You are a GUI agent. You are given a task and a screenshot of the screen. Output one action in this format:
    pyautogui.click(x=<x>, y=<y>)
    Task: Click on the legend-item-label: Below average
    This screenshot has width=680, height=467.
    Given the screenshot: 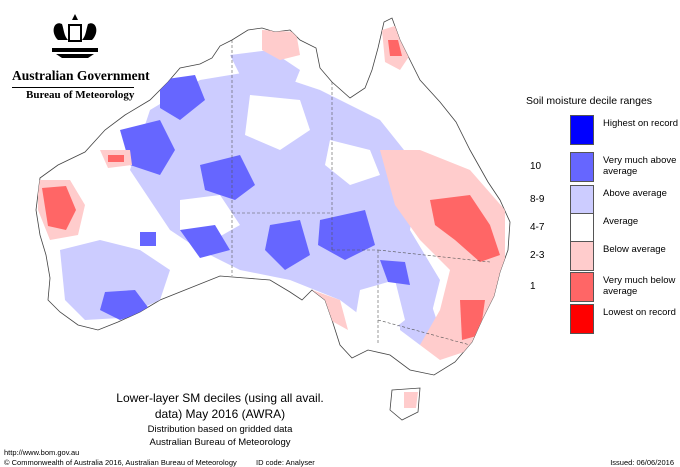 What is the action you would take?
    pyautogui.click(x=634, y=249)
    